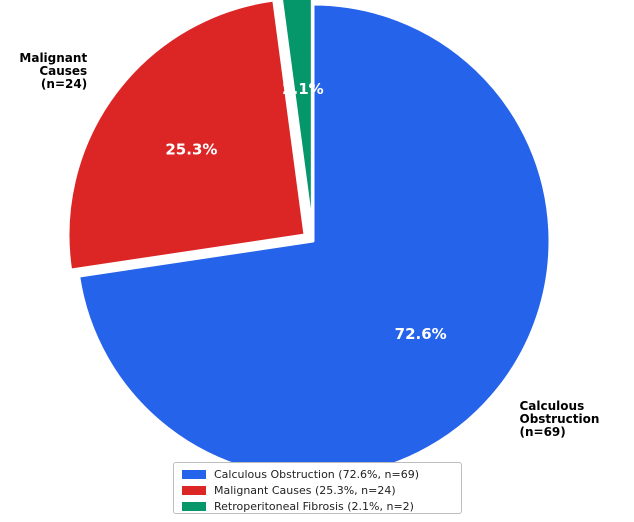 Image resolution: width=634 pixels, height=522 pixels. I want to click on legend-label-calculous: Calculous Obstruction (72.6%, n=69), so click(316, 474).